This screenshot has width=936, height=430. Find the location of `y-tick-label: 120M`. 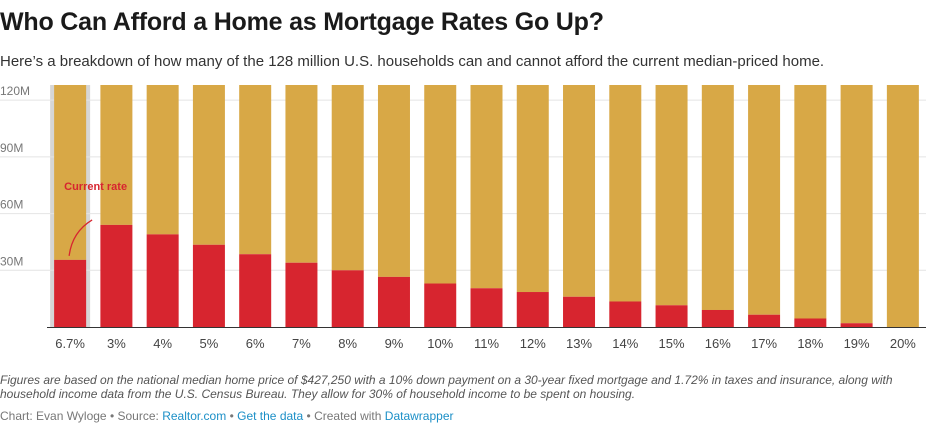

y-tick-label: 120M is located at coordinates (15, 91).